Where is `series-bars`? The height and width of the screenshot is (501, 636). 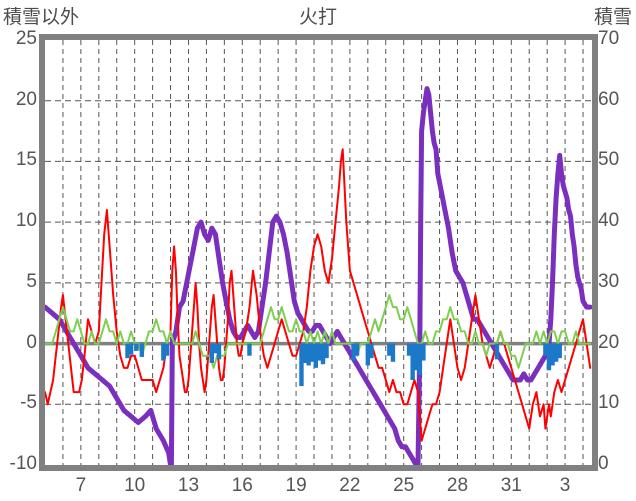
series-bars is located at coordinates (343, 365).